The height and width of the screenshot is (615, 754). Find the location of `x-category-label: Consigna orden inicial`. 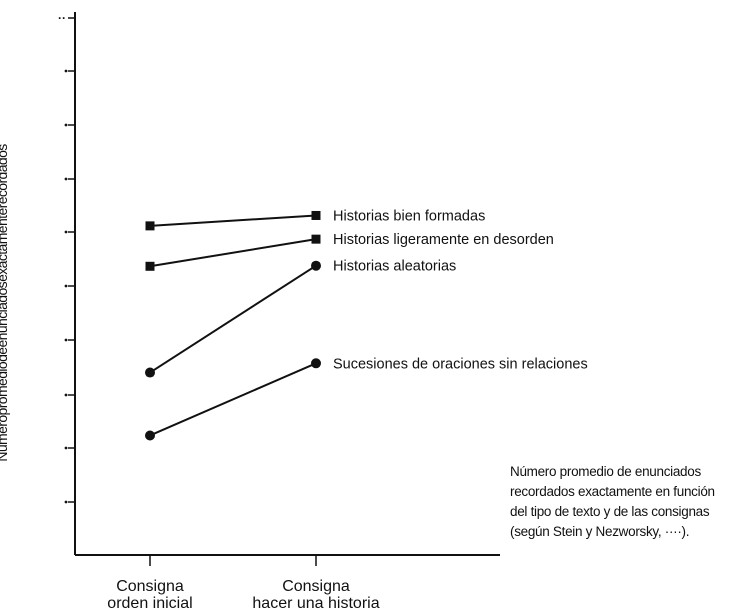

x-category-label: Consigna orden inicial is located at coordinates (150, 595).